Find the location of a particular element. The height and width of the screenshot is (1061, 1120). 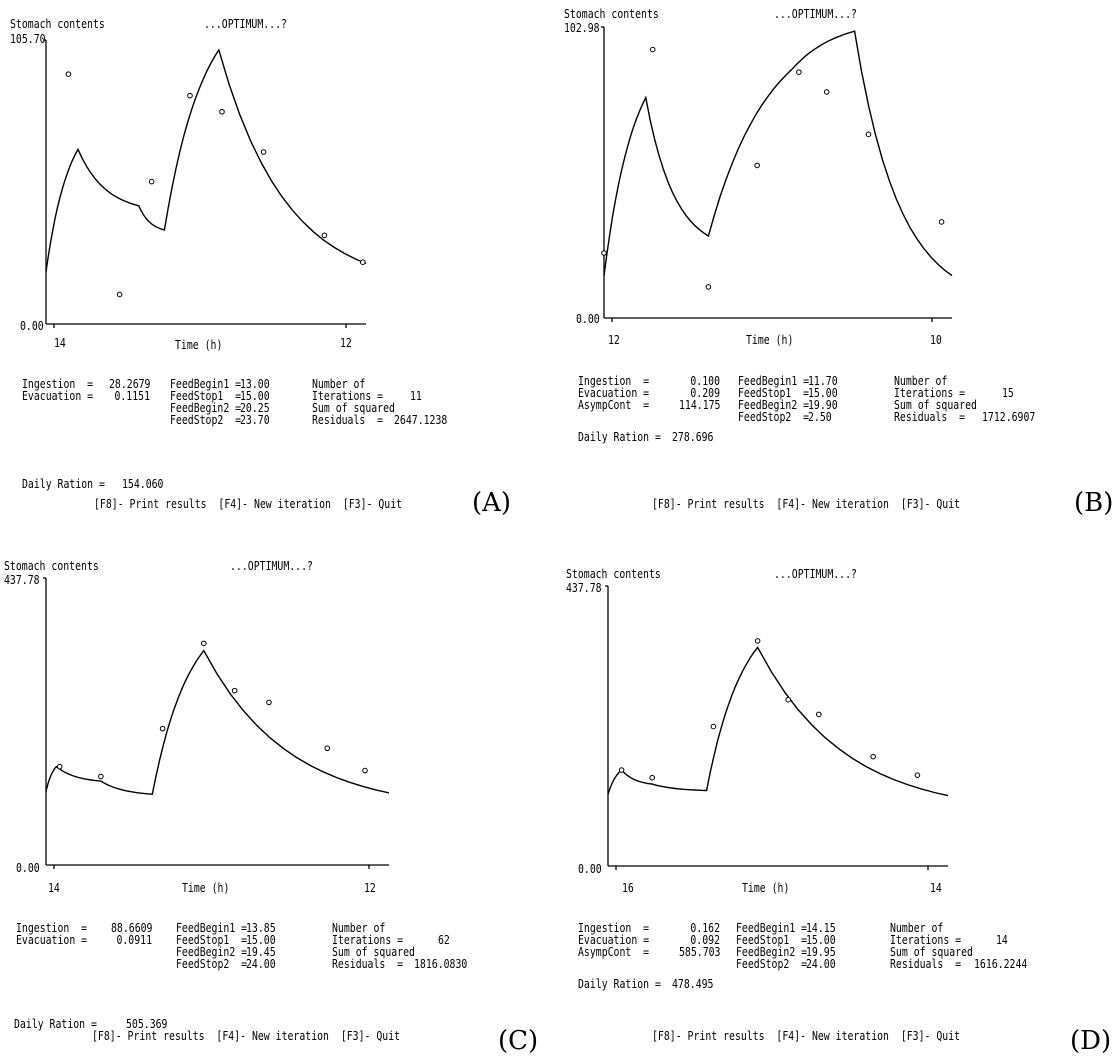

feedbegin2-value: 19.90 is located at coordinates (823, 405).